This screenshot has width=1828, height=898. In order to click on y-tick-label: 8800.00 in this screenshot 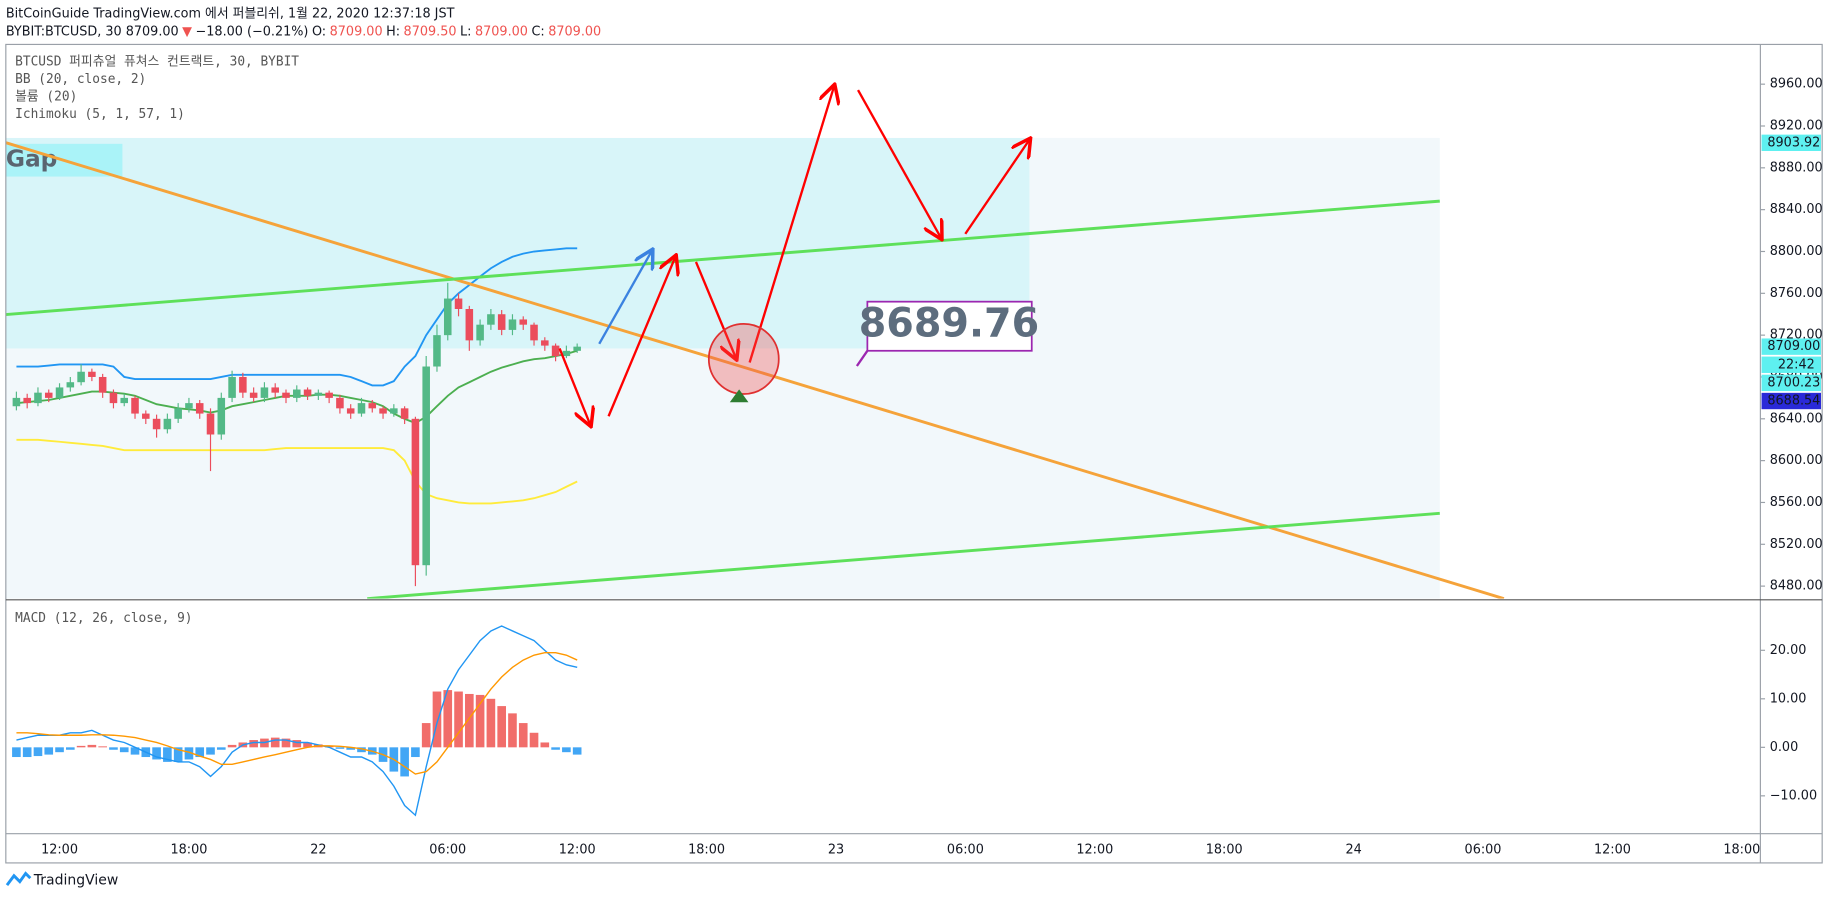, I will do `click(1796, 251)`.